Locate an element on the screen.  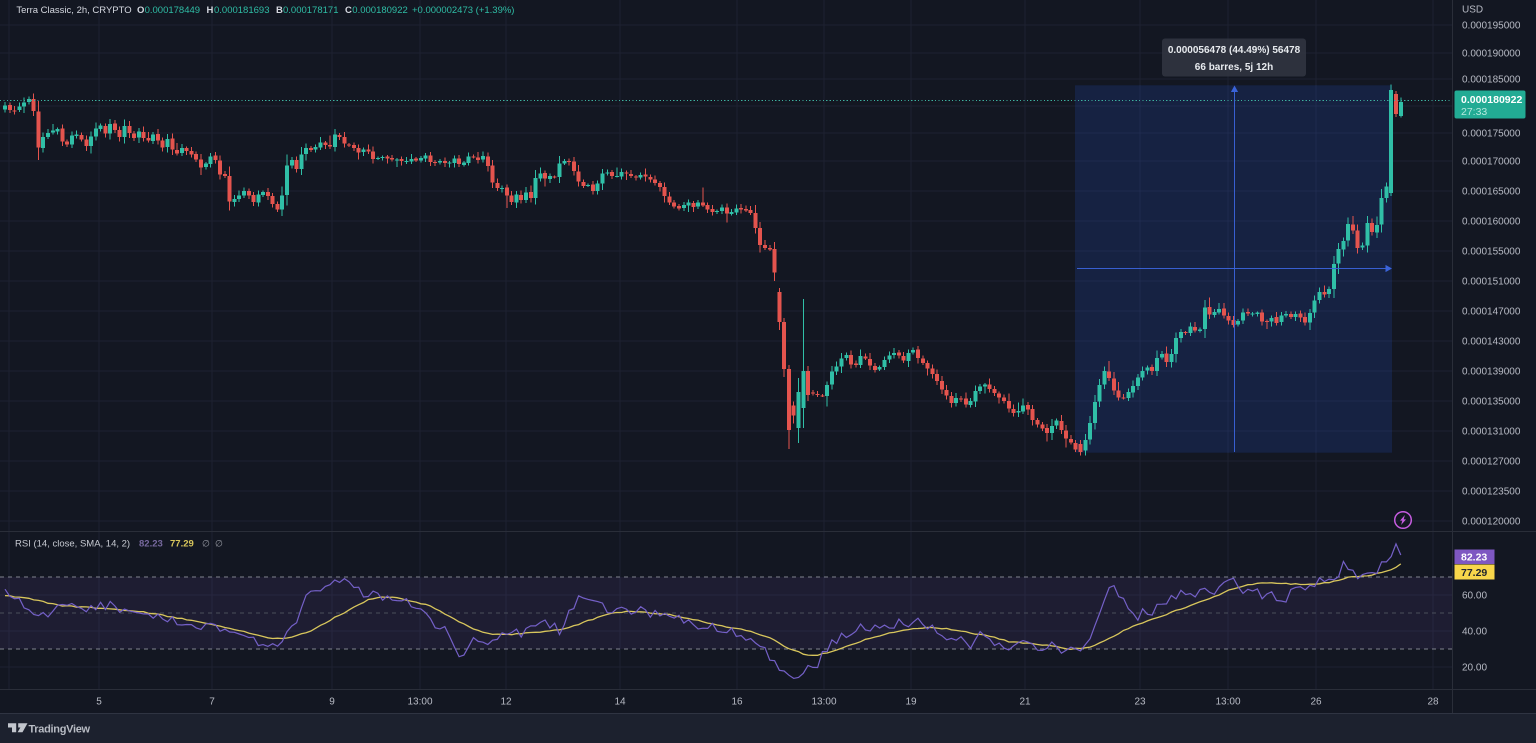
svg-text: RSI (14, close, SMA, 14, 2) is located at coordinates (72, 544).